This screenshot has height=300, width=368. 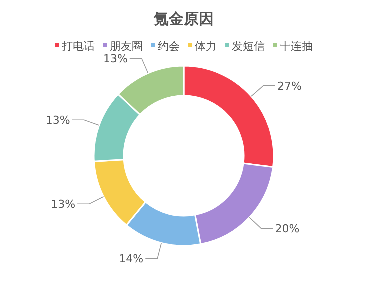 What do you see at coordinates (248, 46) in the screenshot?
I see `legend-label: 发短信` at bounding box center [248, 46].